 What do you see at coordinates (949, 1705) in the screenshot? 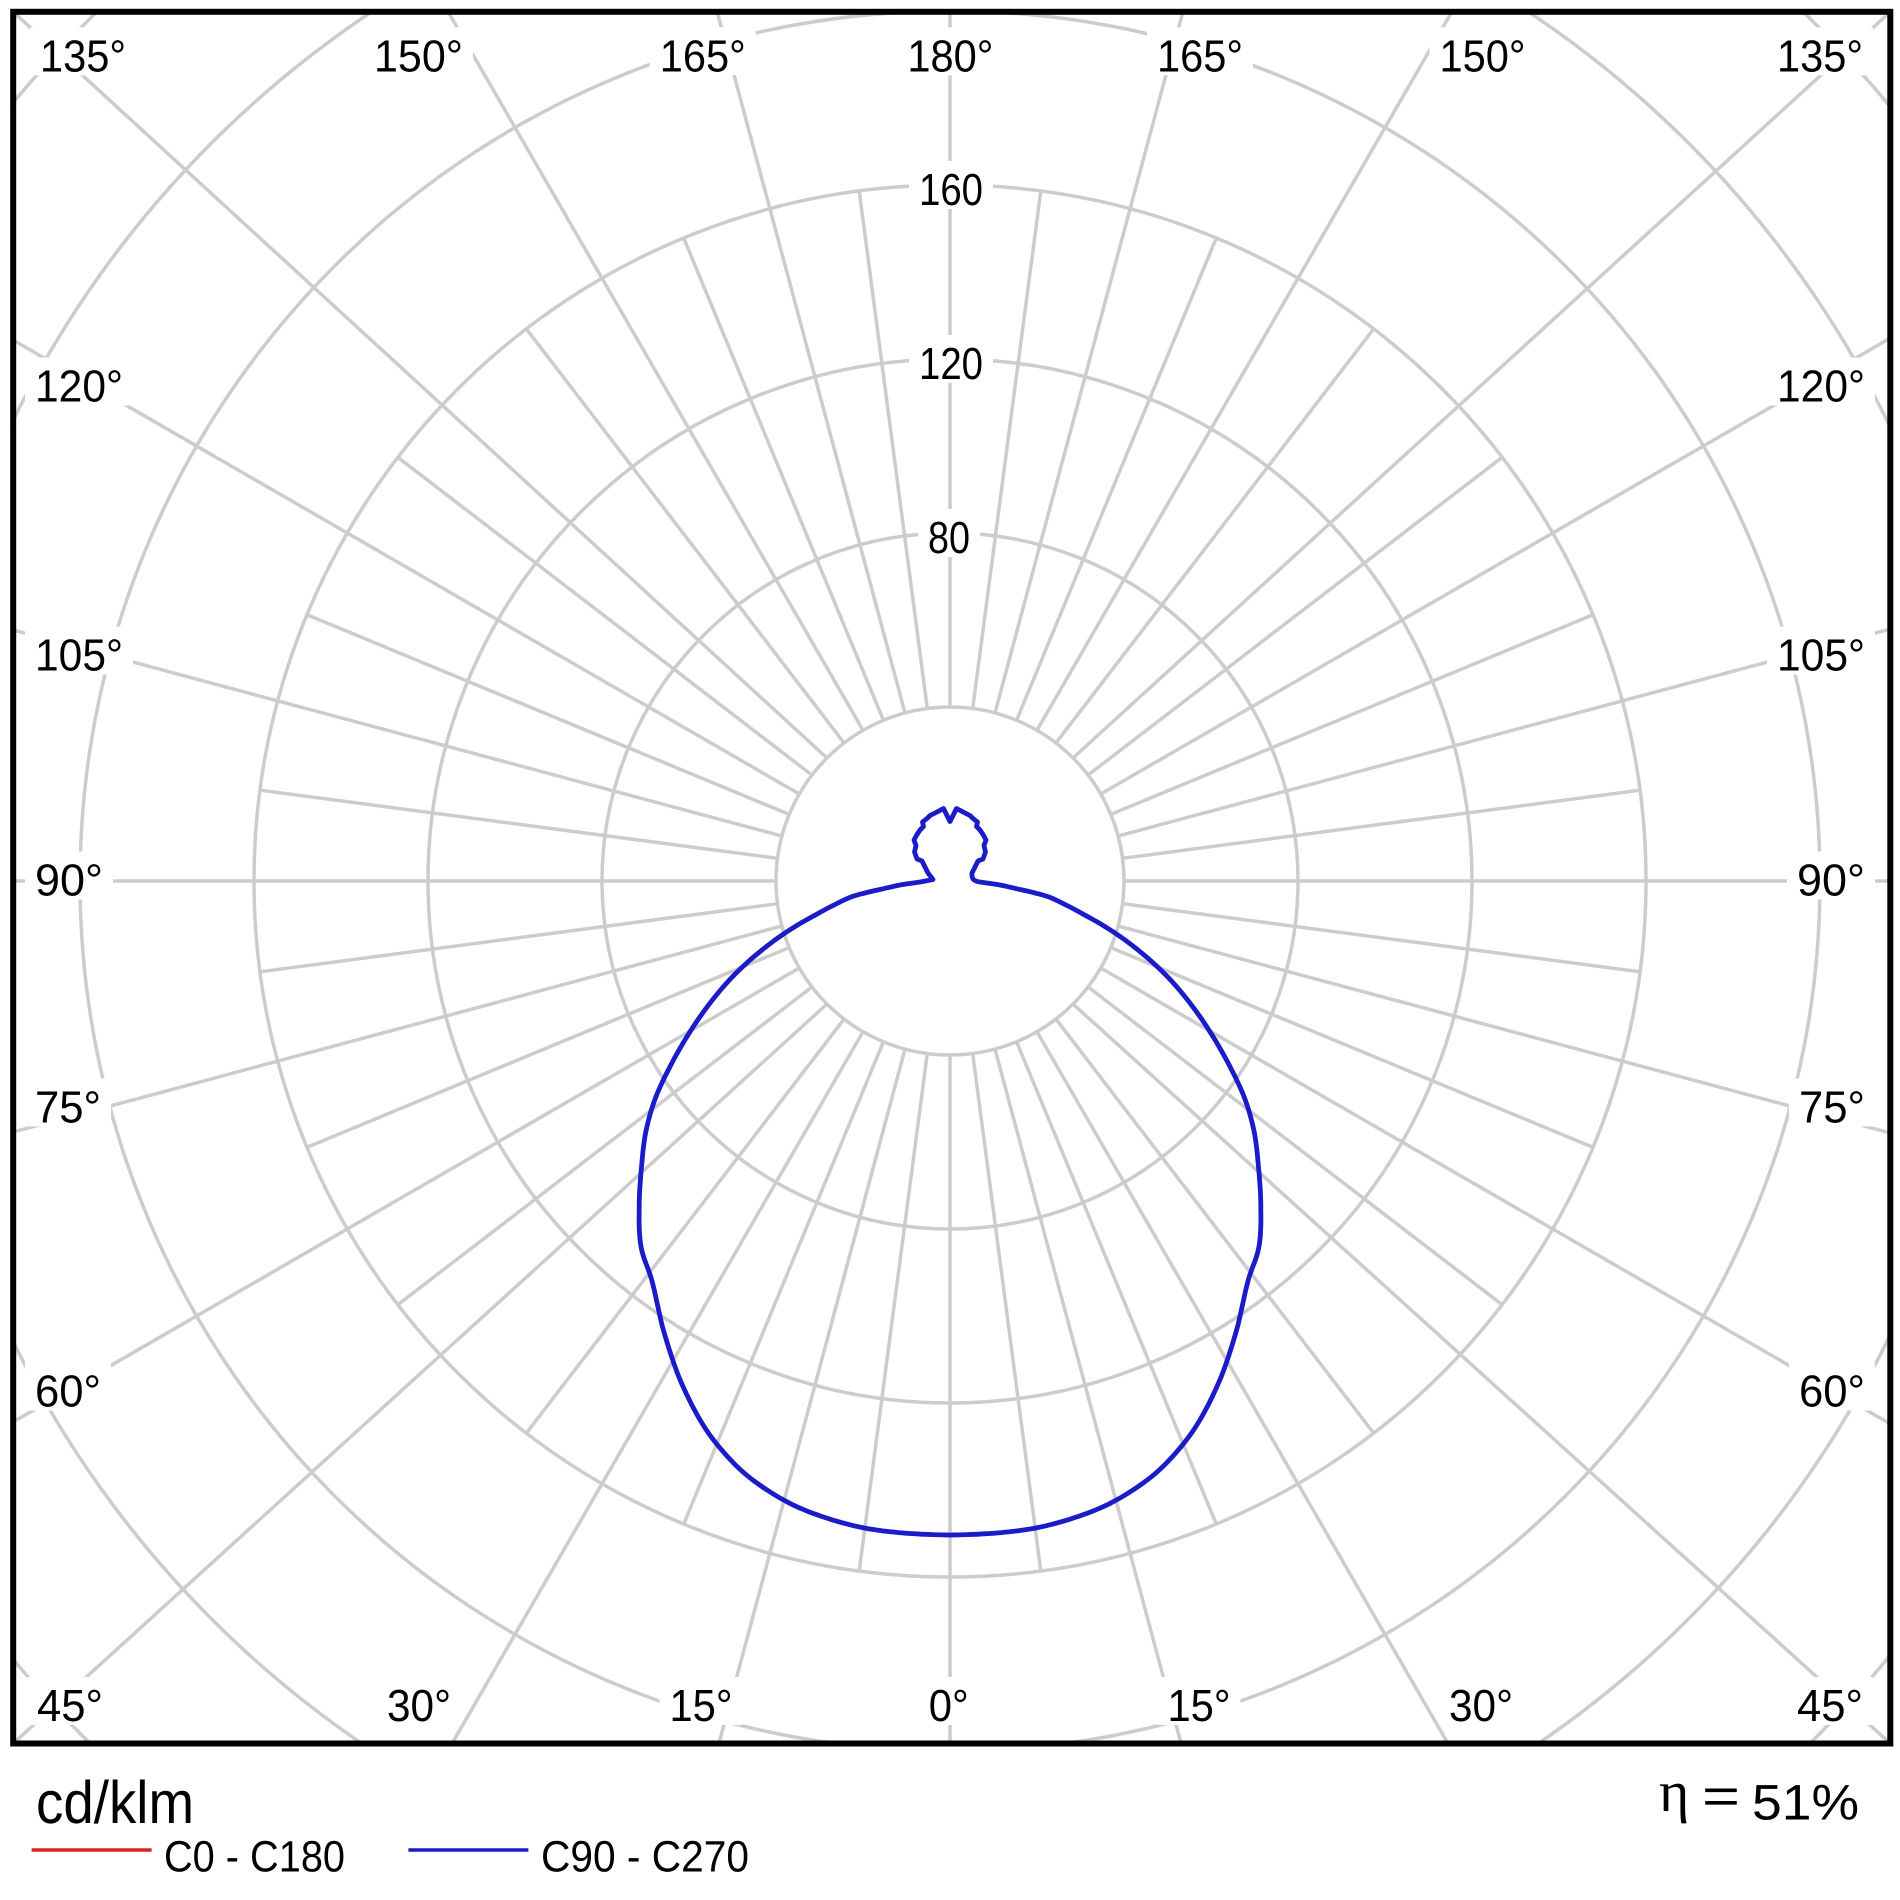
I see `svg-text: 0°` at bounding box center [949, 1705].